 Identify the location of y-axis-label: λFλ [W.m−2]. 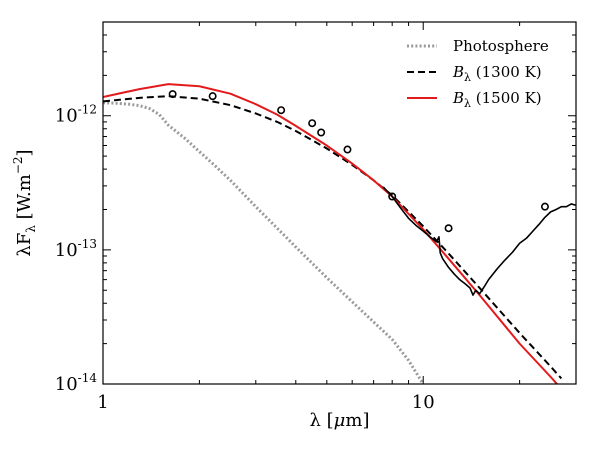
(24, 202).